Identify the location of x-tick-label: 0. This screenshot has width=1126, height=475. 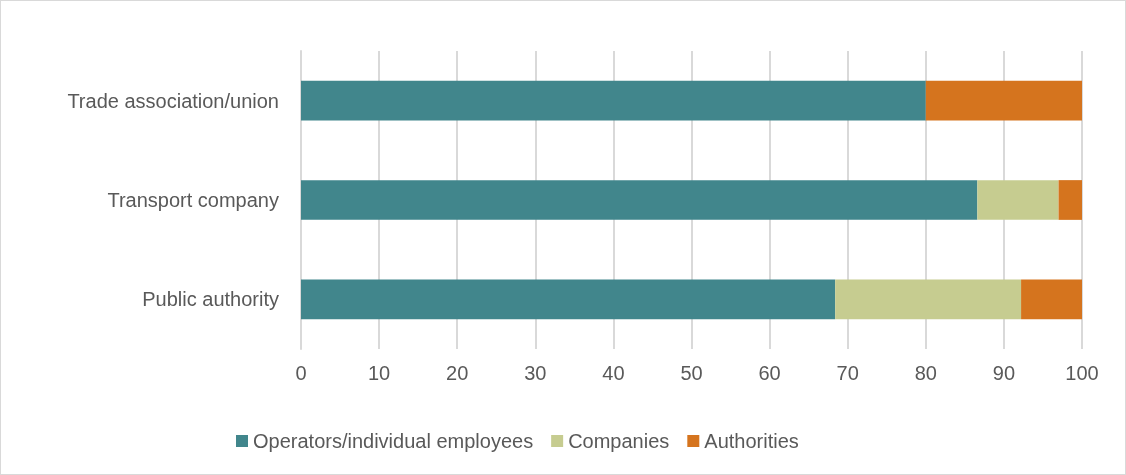
(301, 373).